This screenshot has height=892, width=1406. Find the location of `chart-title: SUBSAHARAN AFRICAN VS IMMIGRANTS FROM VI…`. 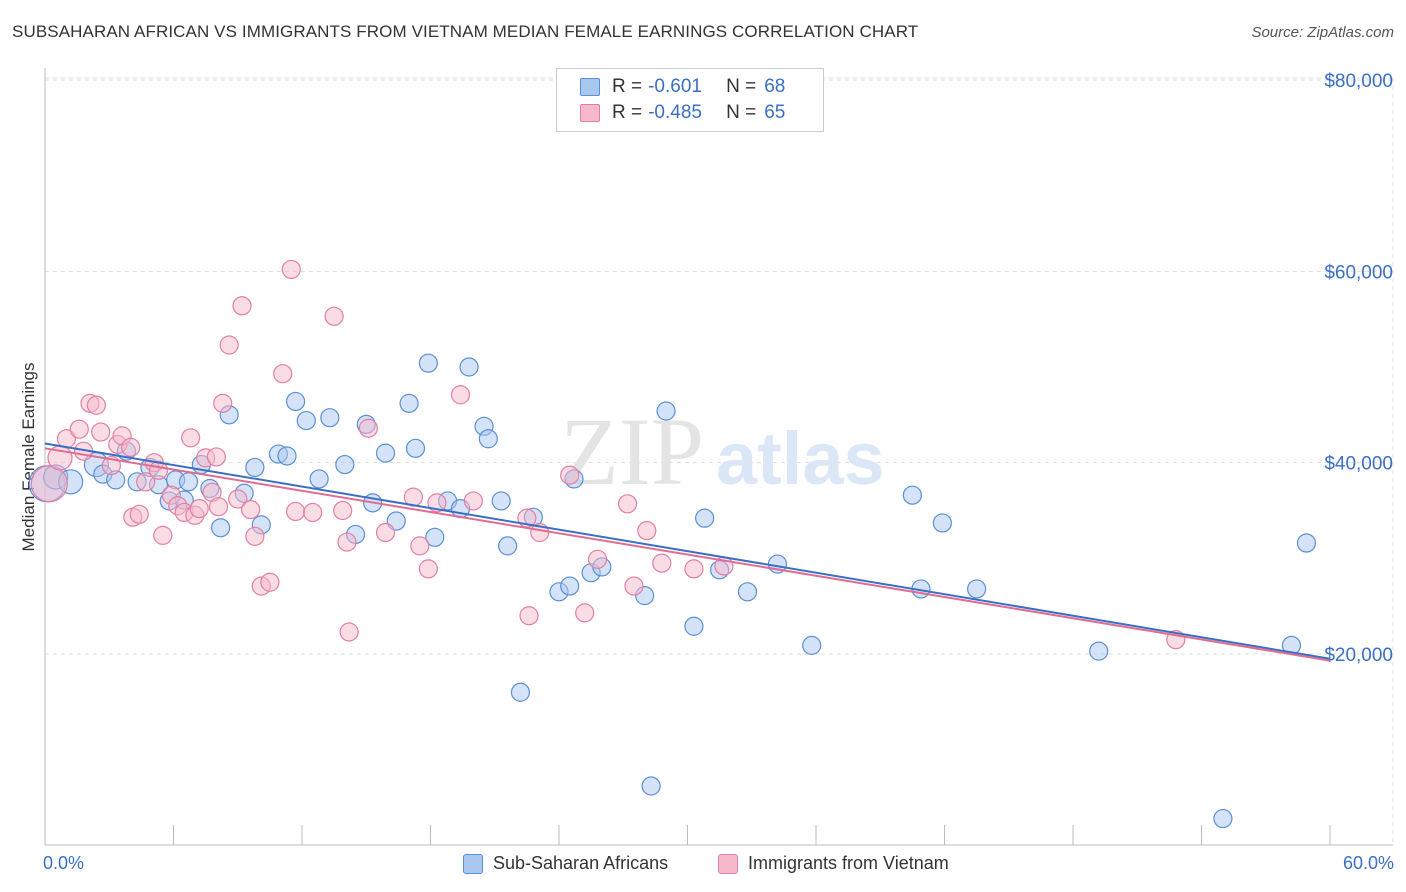

chart-title: SUBSAHARAN AFRICAN VS IMMIGRANTS FROM VI… is located at coordinates (465, 31).